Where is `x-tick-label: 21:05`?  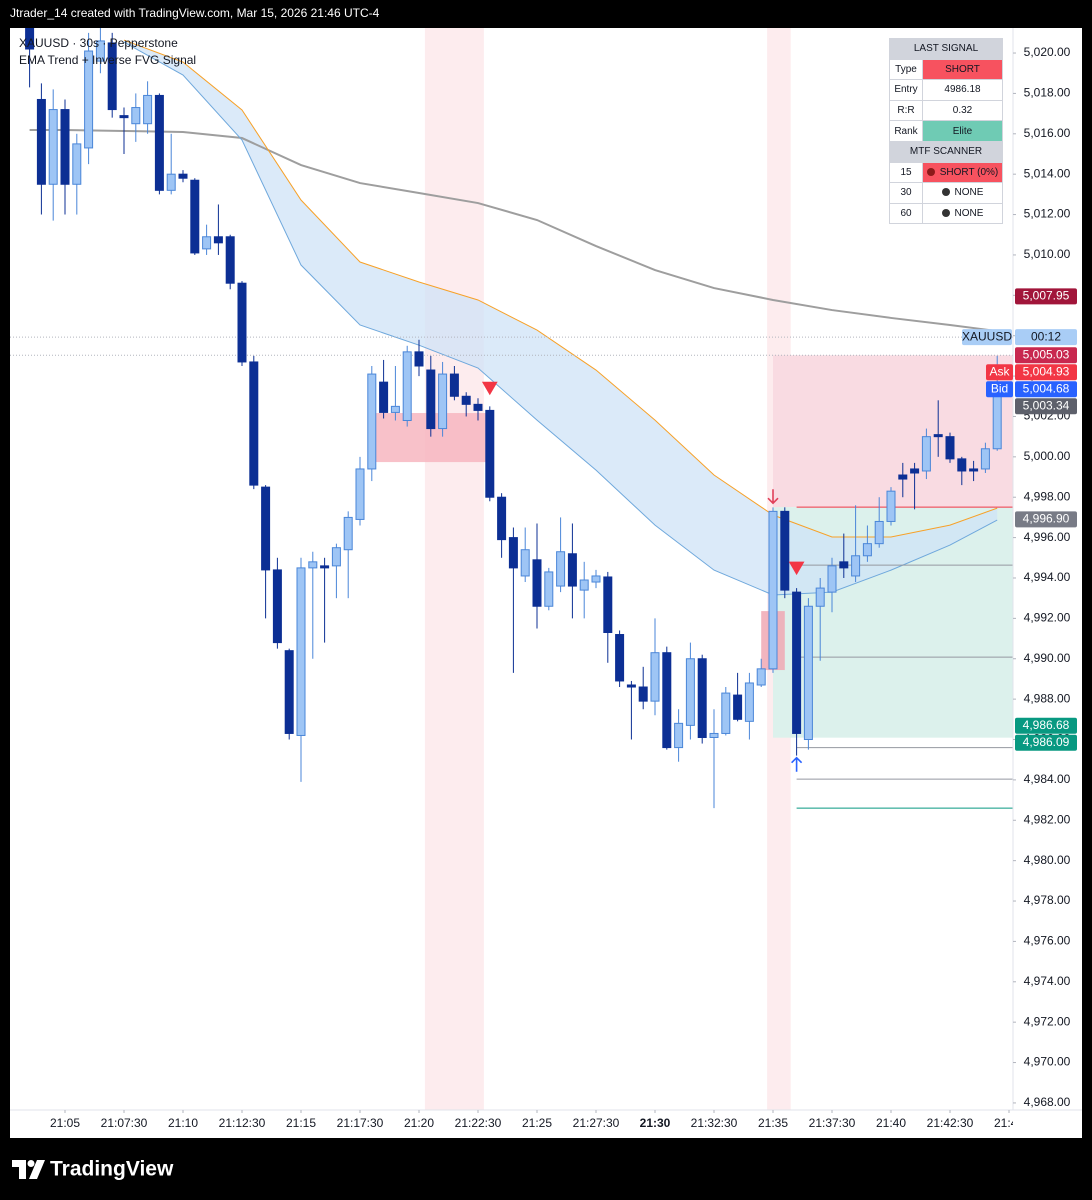 x-tick-label: 21:05 is located at coordinates (65, 1123).